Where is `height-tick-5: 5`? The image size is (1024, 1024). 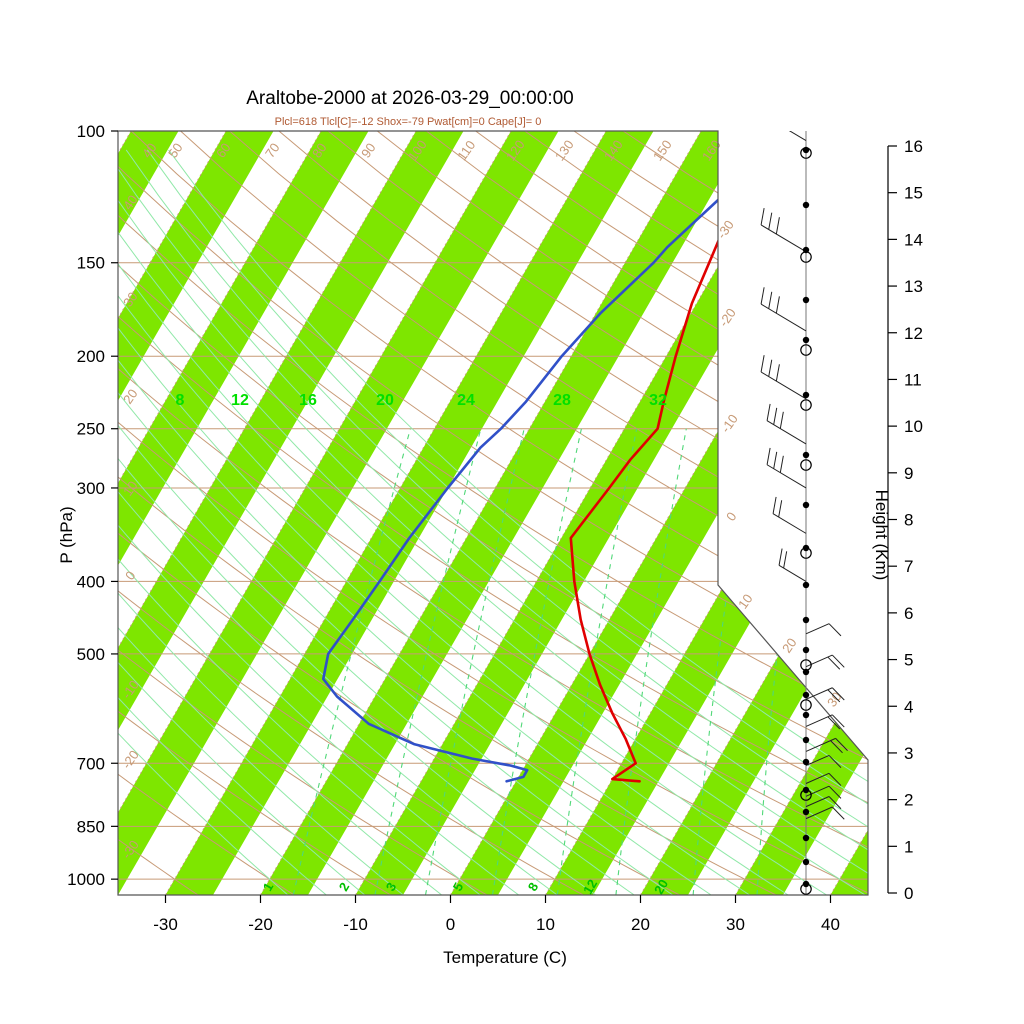 height-tick-5: 5 is located at coordinates (908, 660).